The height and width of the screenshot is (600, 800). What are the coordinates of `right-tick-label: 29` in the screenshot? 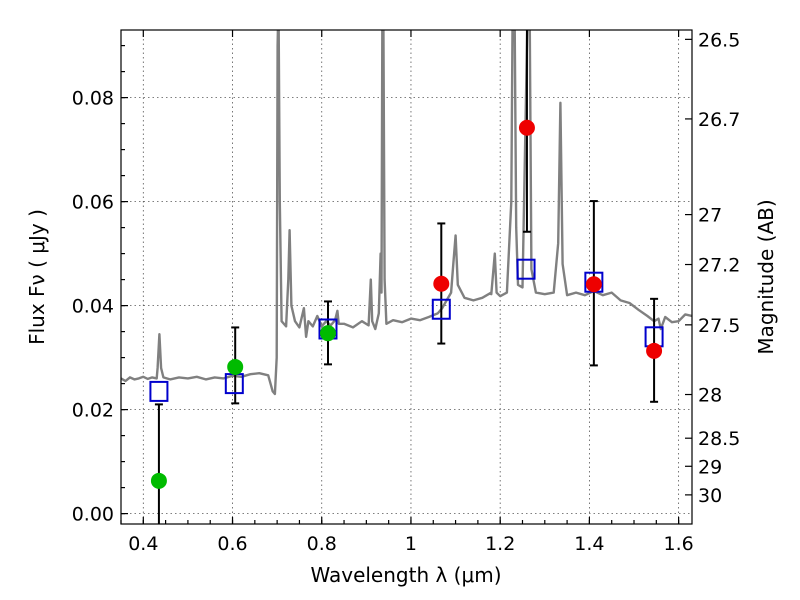 It's located at (710, 467).